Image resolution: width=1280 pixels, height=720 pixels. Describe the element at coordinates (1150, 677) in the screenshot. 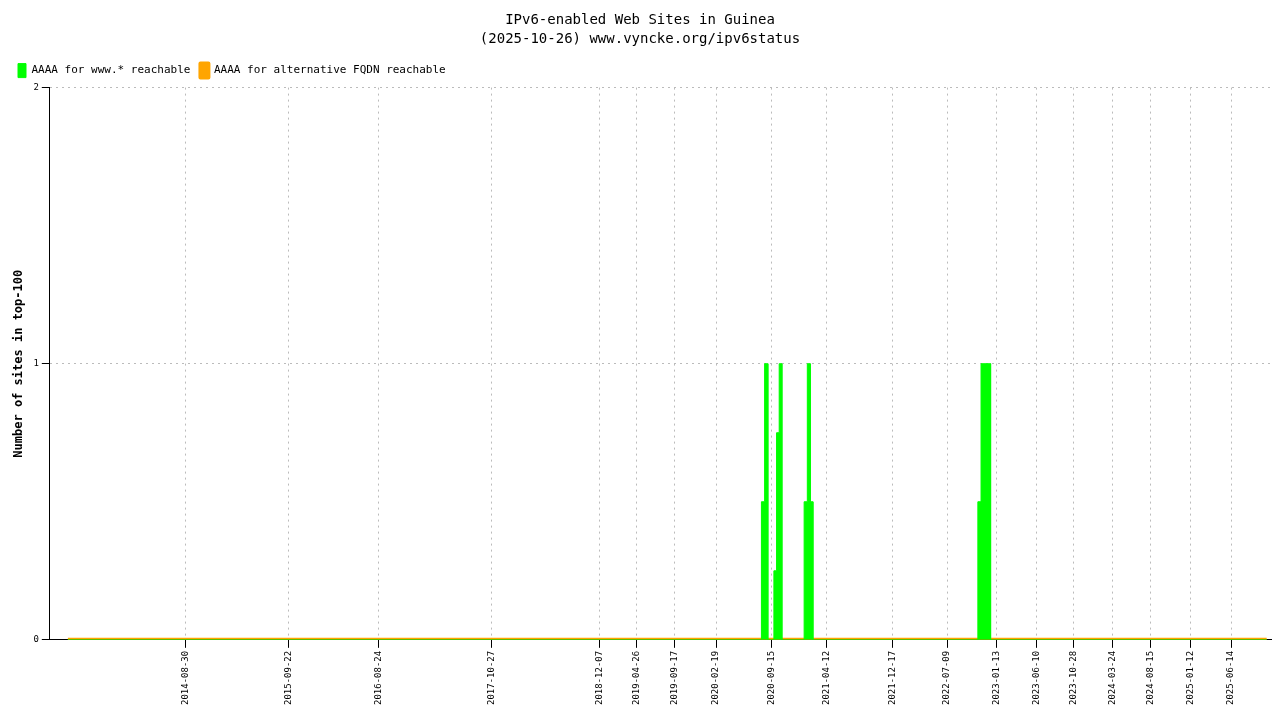

I see `x-tick-label: 2024-08-15` at that location.